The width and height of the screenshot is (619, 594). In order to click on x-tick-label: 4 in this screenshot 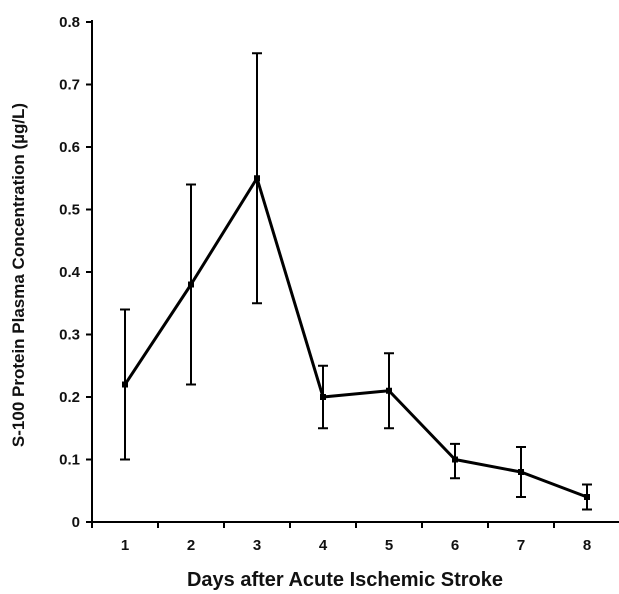, I will do `click(323, 545)`.